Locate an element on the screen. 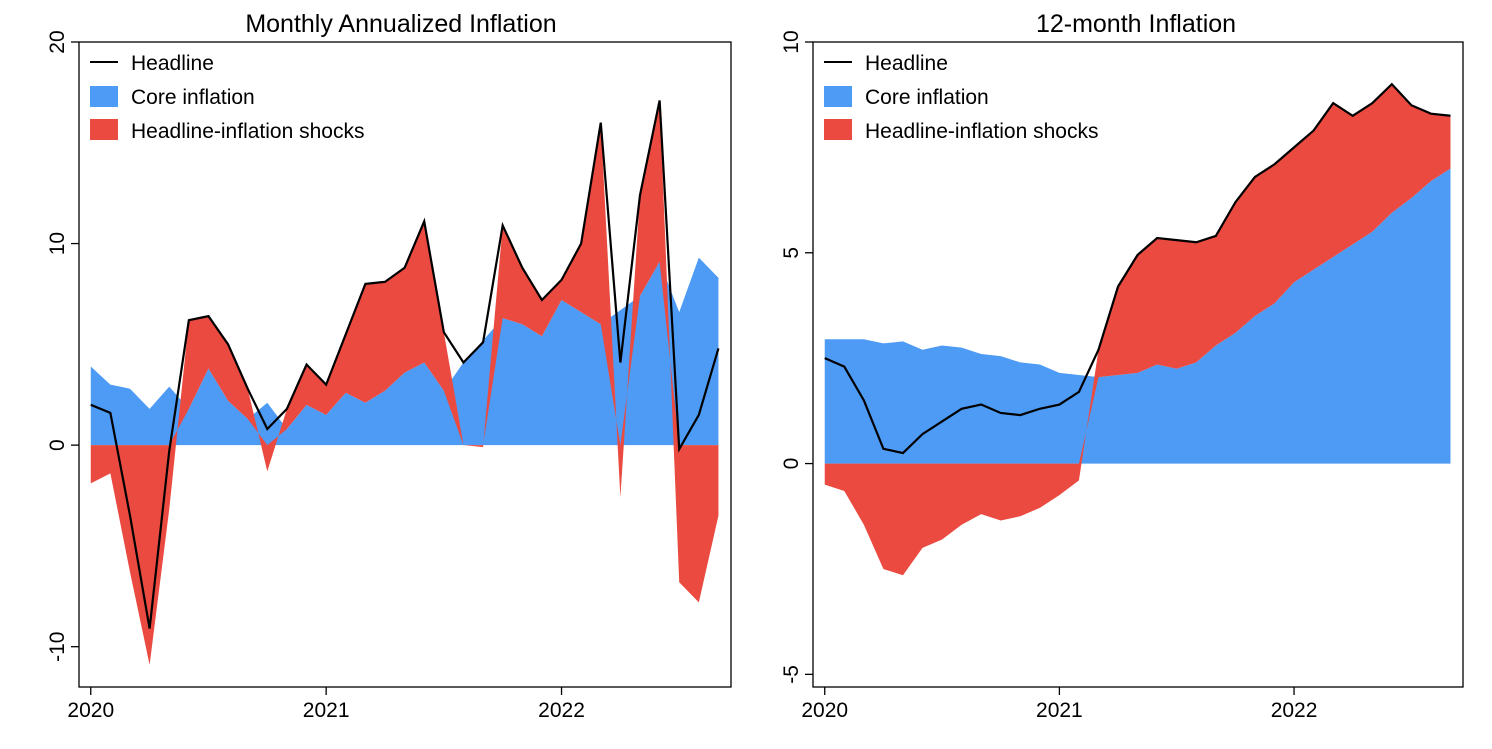  chart-title: Monthly Annualized Inflation is located at coordinates (400, 24).